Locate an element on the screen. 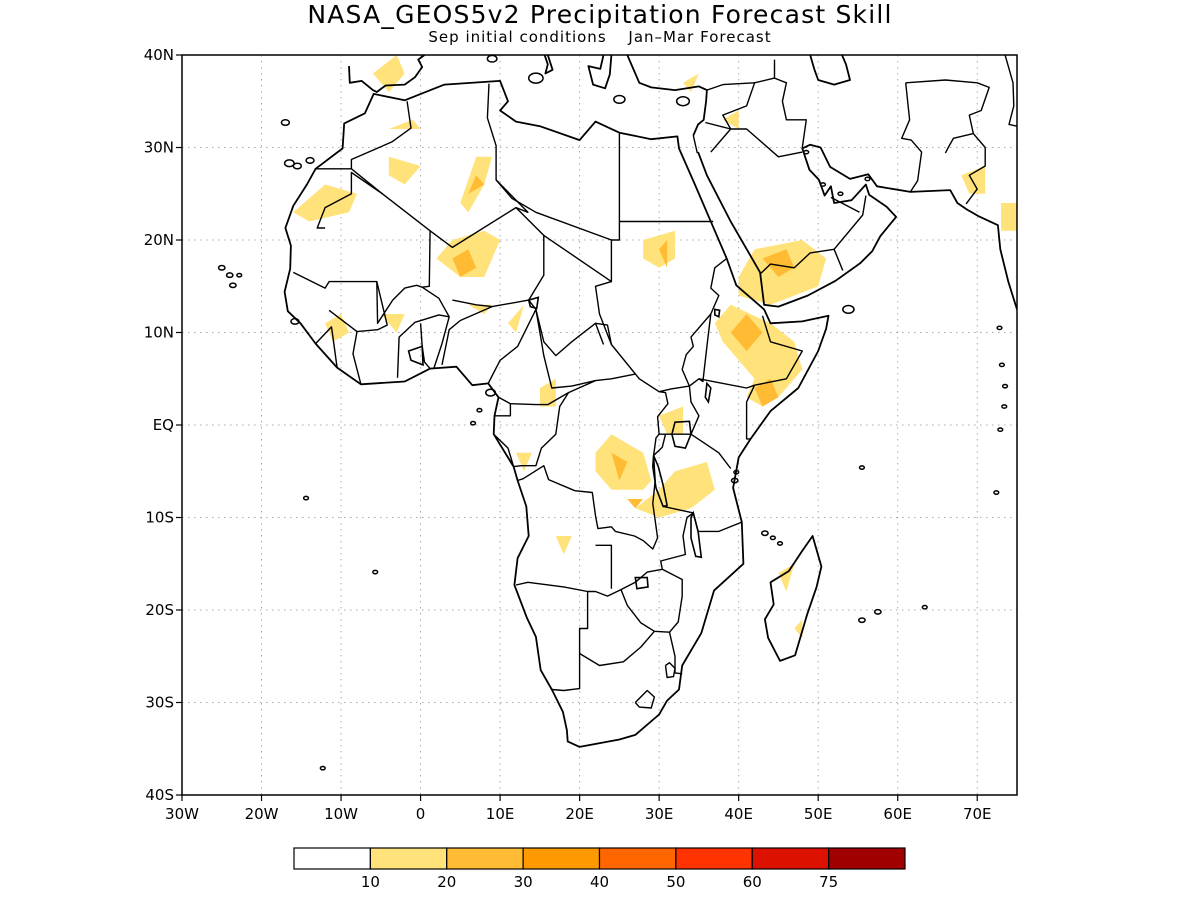 The height and width of the screenshot is (900, 1200). lat-tick-label: 30S is located at coordinates (159, 703).